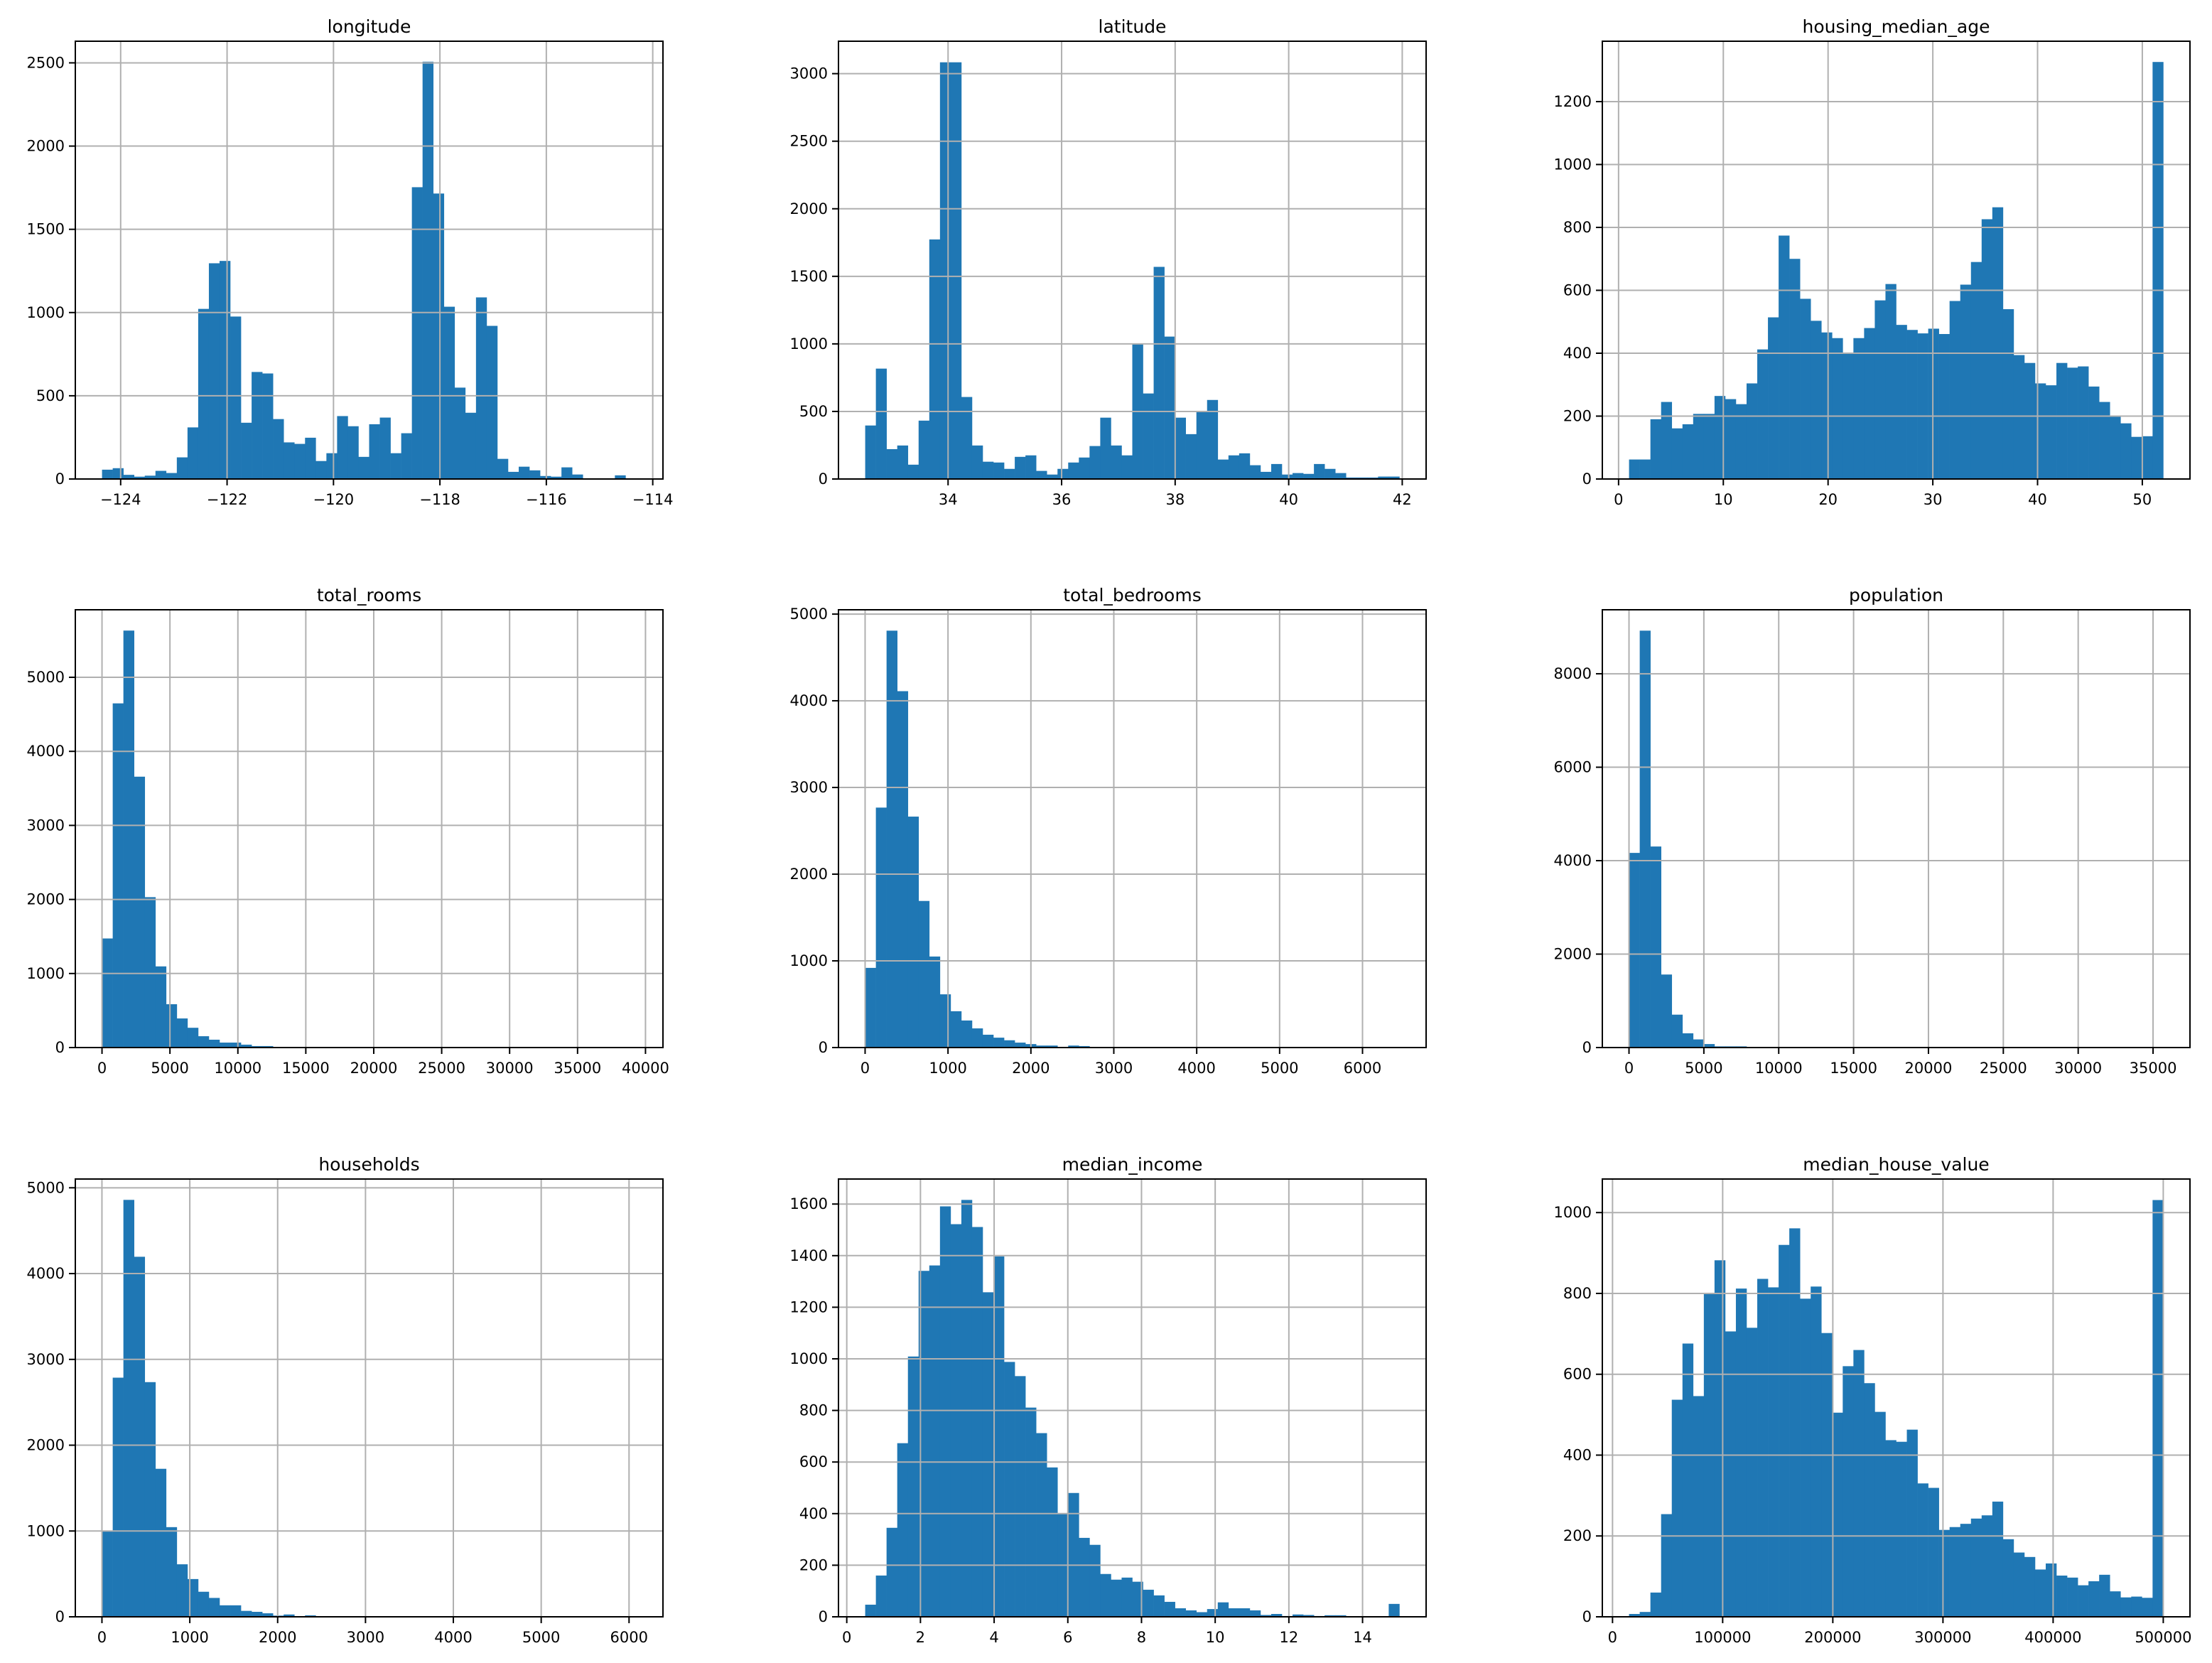 Image resolution: width=2212 pixels, height=1663 pixels. Describe the element at coordinates (629, 1637) in the screenshot. I see `x-tick-label: 6000` at that location.